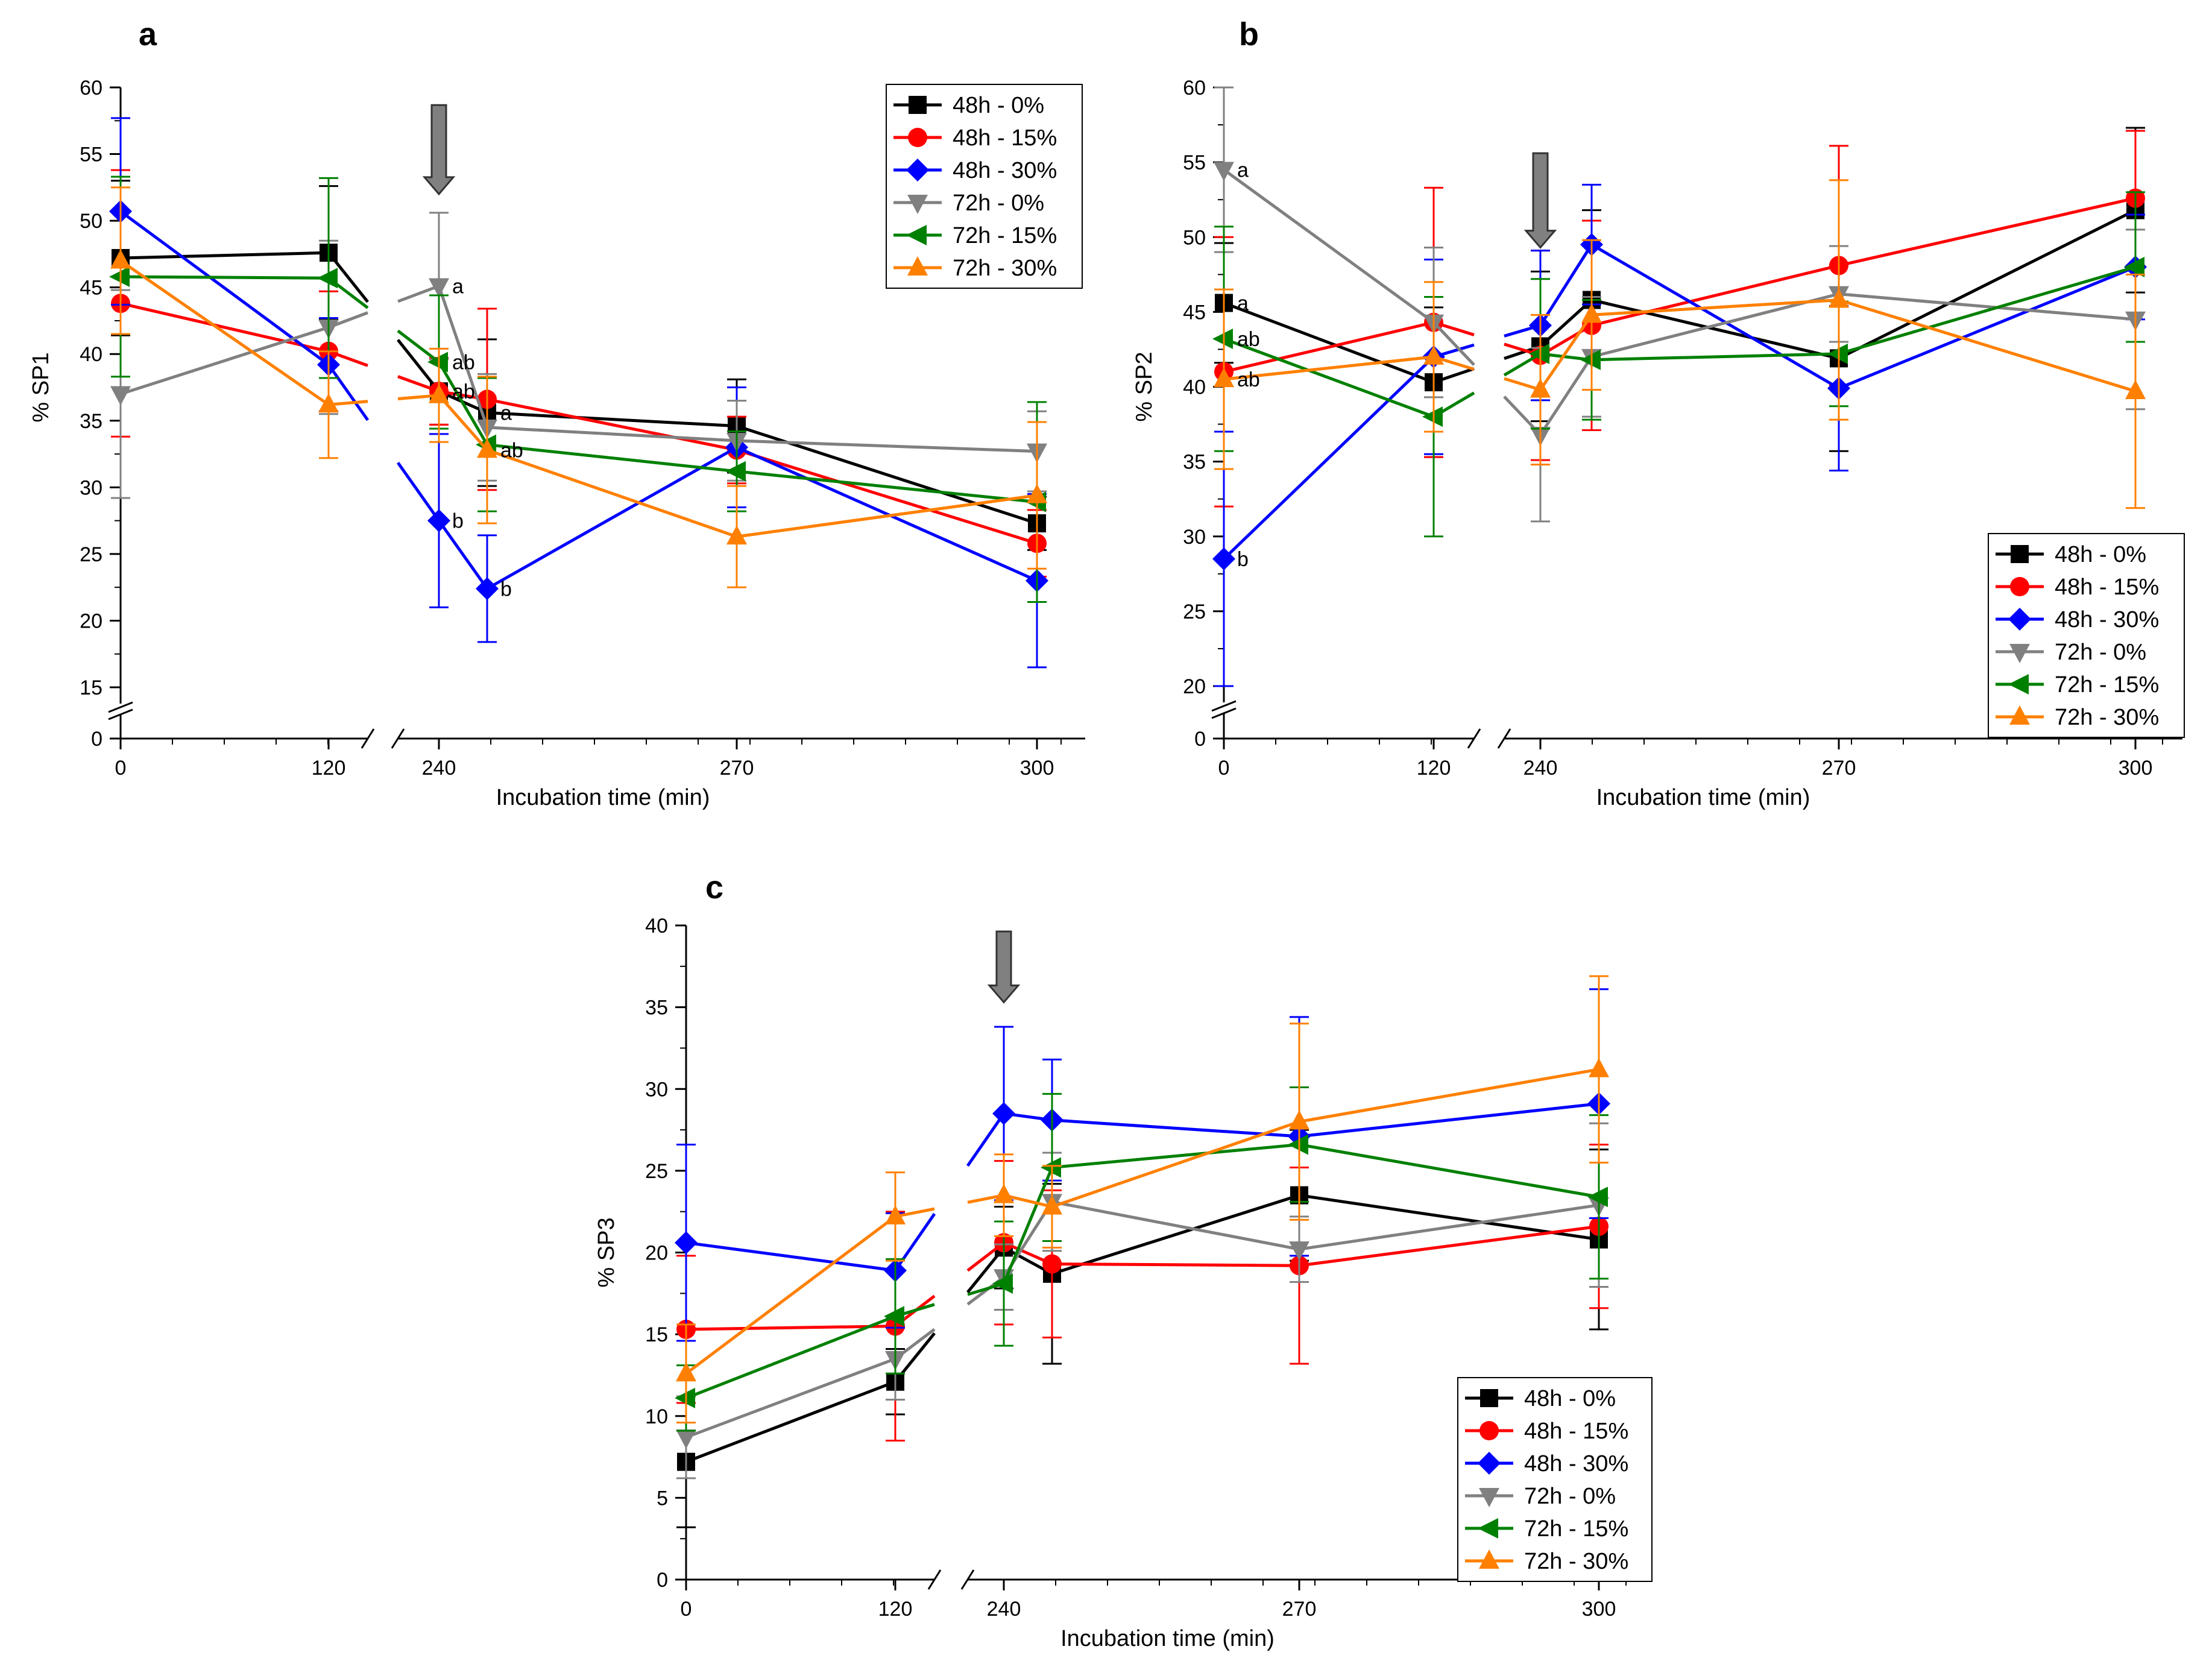 The width and height of the screenshot is (2212, 1667). I want to click on y-tick-label: 5, so click(662, 1499).